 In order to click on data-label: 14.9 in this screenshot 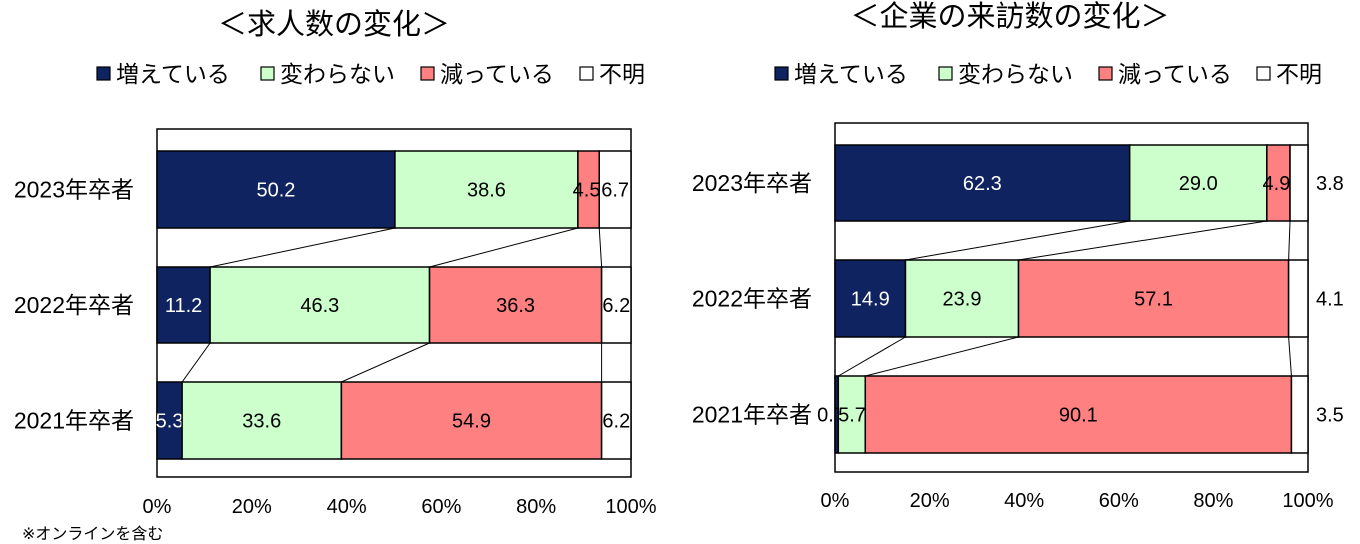, I will do `click(870, 300)`.